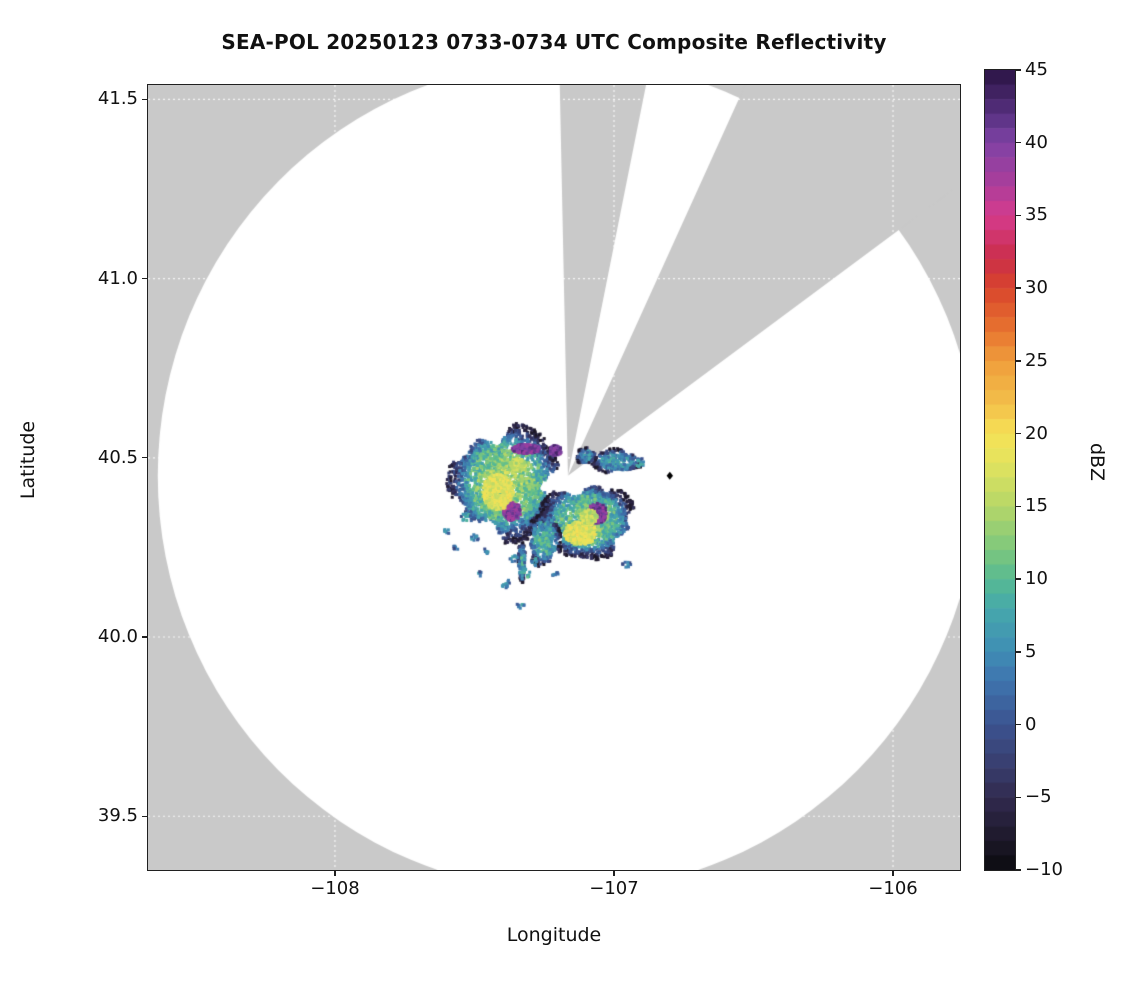 The height and width of the screenshot is (990, 1146). What do you see at coordinates (1097, 462) in the screenshot?
I see `colorbar-label: dBZ` at bounding box center [1097, 462].